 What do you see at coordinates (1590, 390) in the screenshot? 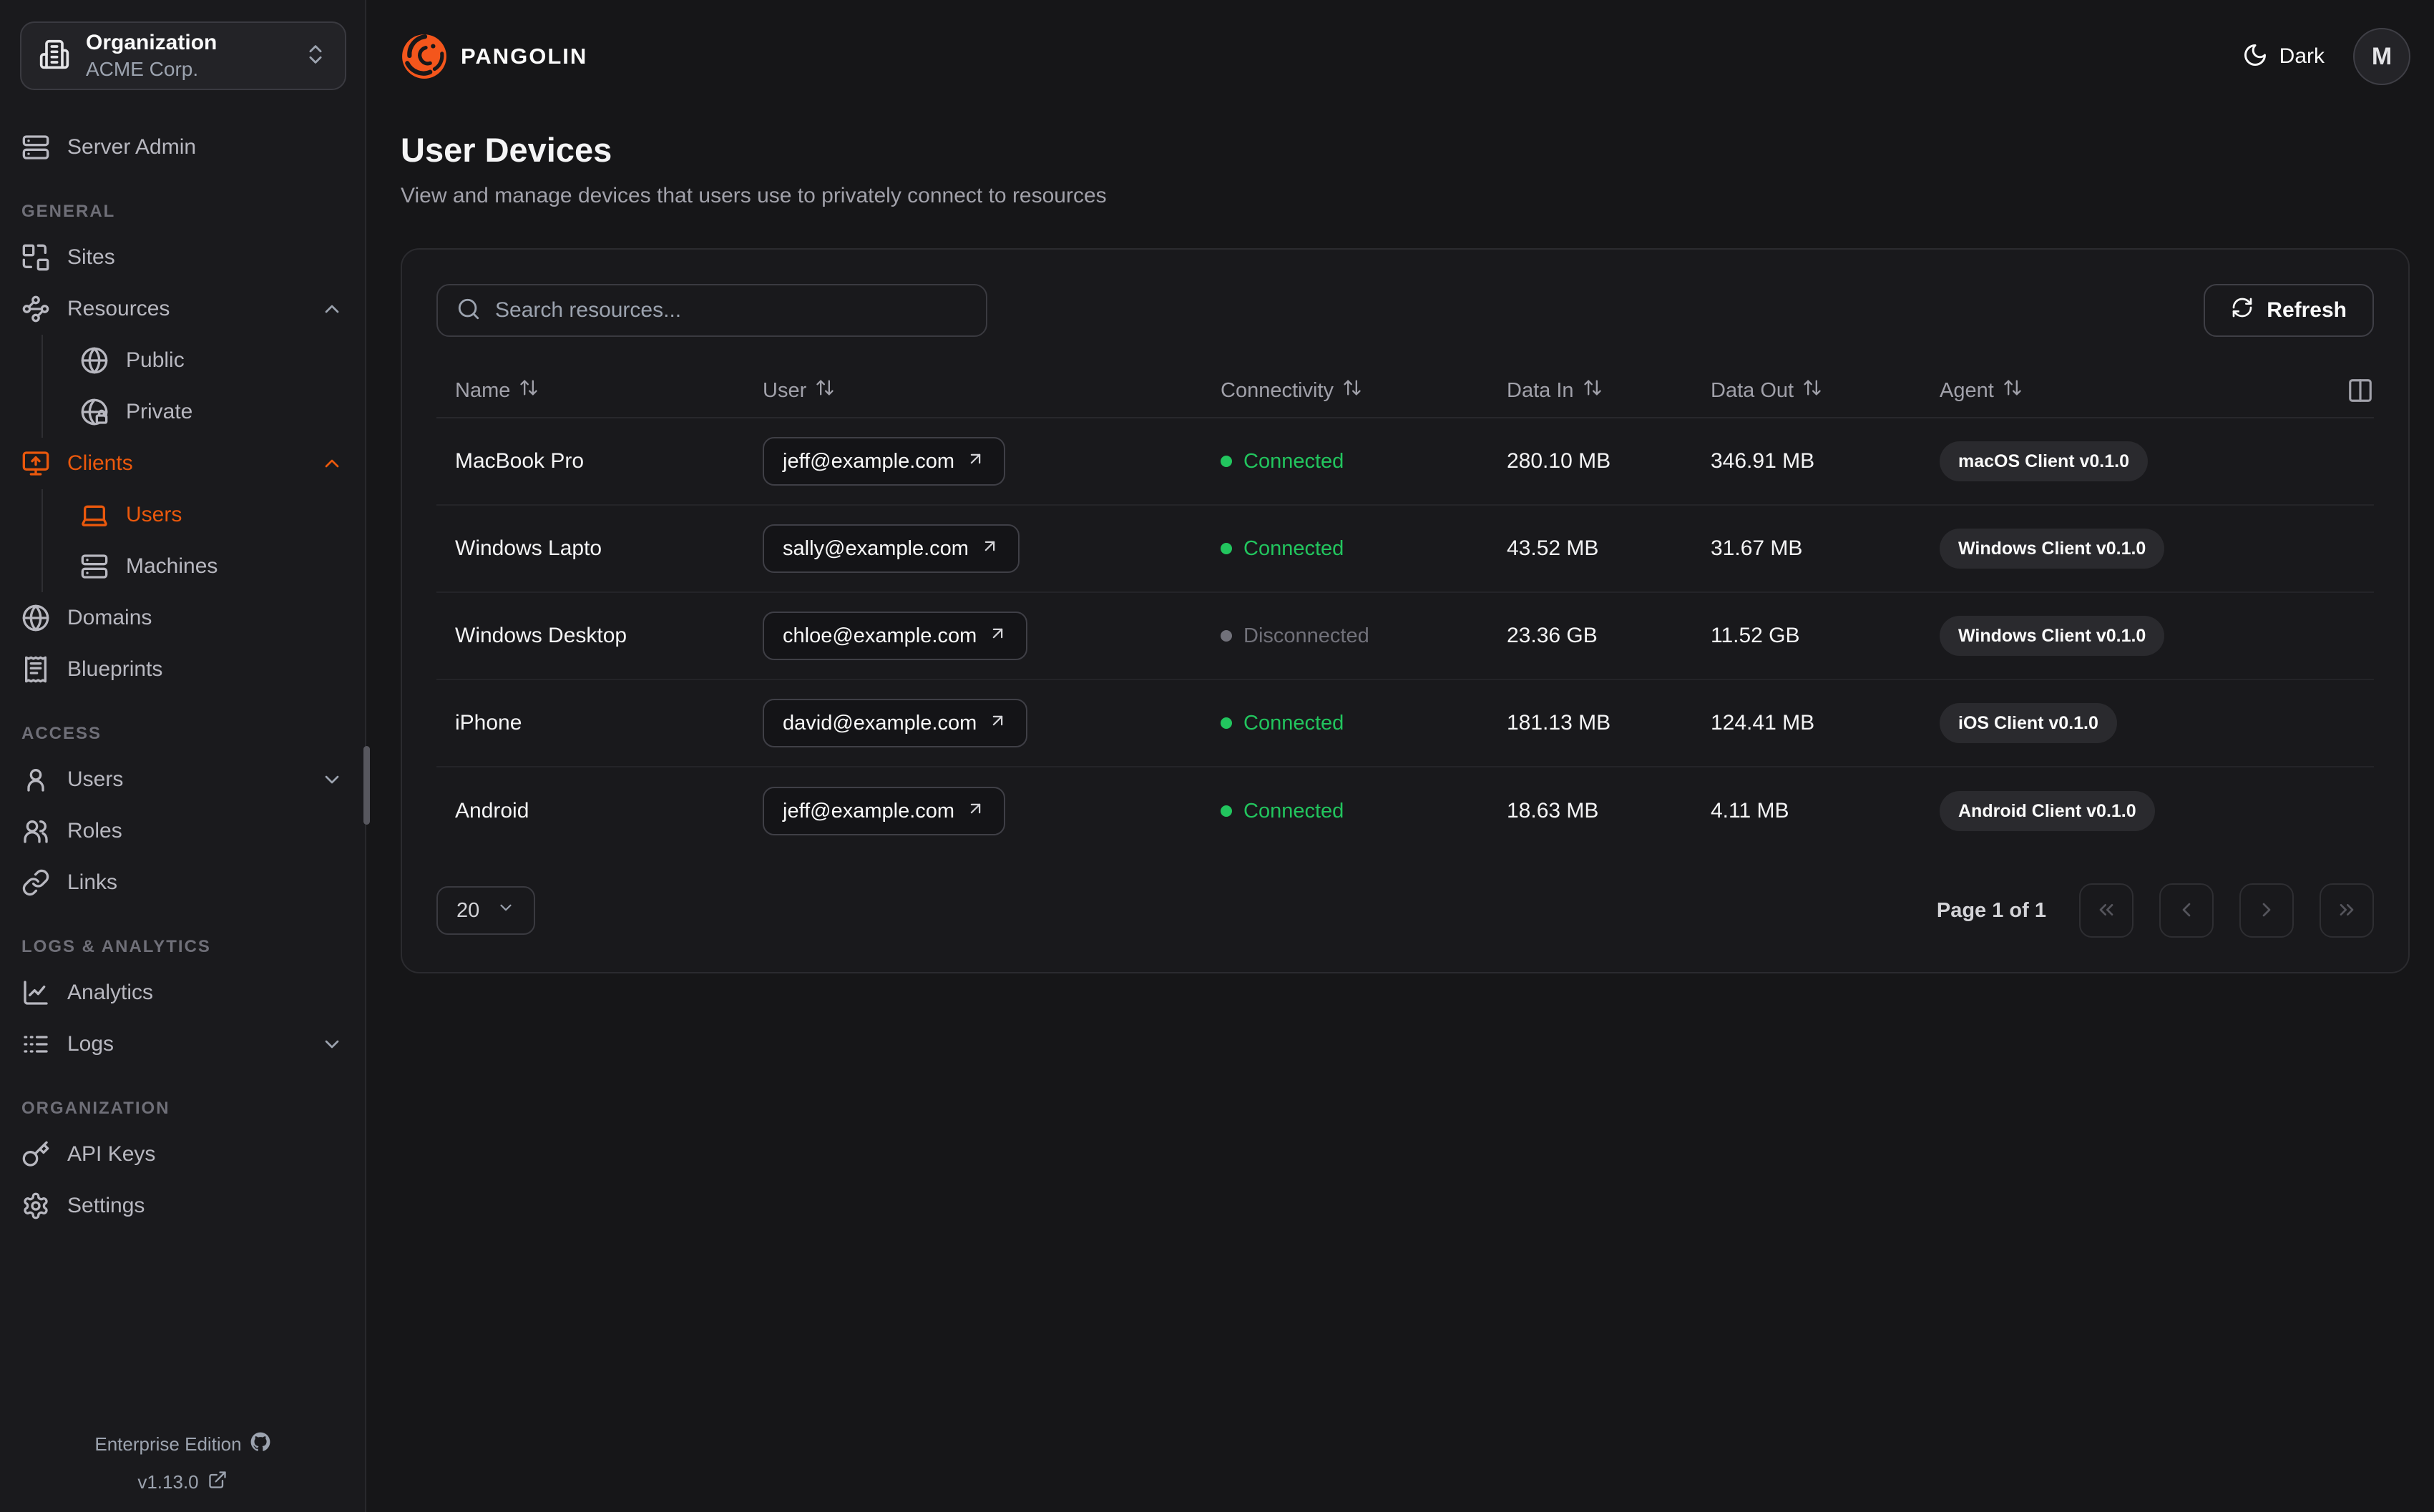
I see `column-header-data-in: Data In` at bounding box center [1590, 390].